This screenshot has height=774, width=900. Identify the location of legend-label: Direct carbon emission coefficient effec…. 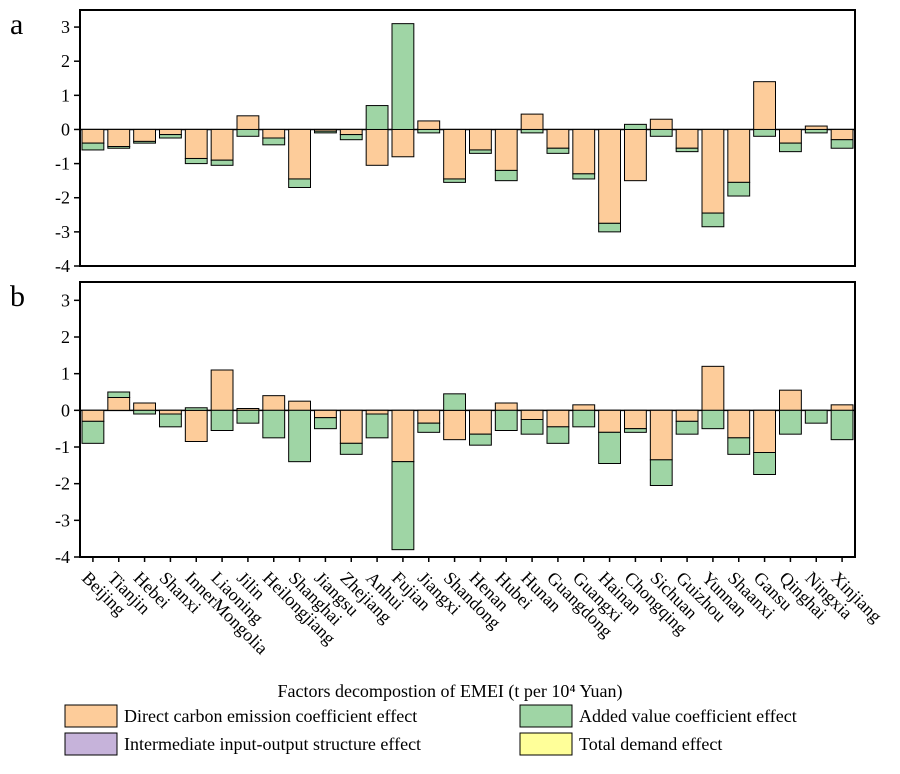
(270, 716).